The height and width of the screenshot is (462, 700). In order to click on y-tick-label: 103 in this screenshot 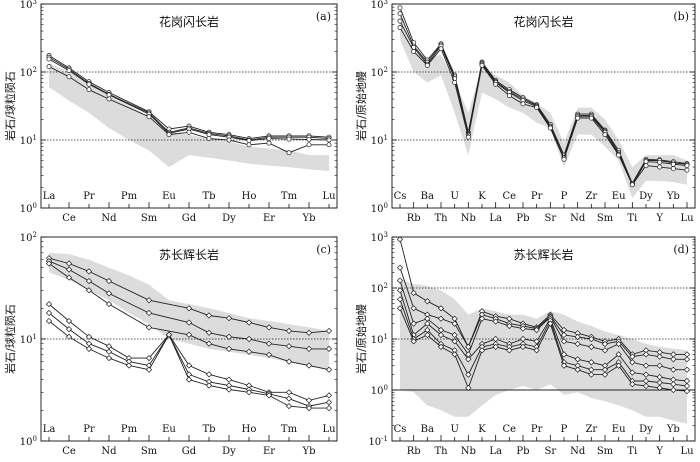, I will do `click(379, 5)`.